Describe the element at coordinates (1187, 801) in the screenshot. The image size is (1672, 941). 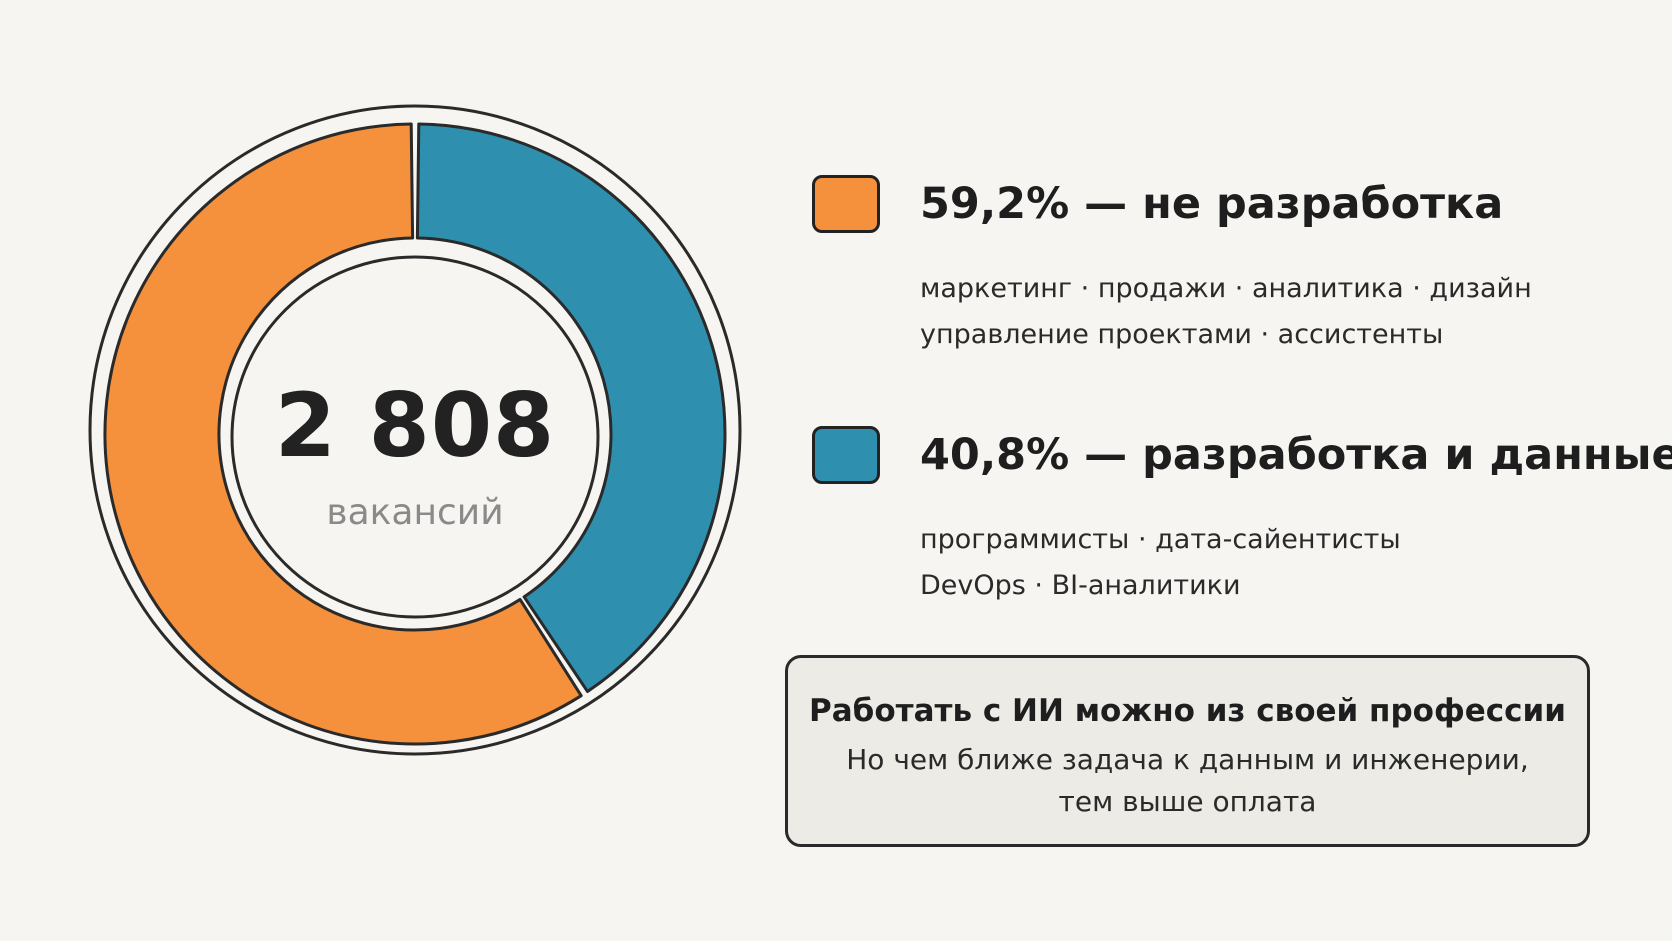
I see `note-text-line: тем выше оплата` at that location.